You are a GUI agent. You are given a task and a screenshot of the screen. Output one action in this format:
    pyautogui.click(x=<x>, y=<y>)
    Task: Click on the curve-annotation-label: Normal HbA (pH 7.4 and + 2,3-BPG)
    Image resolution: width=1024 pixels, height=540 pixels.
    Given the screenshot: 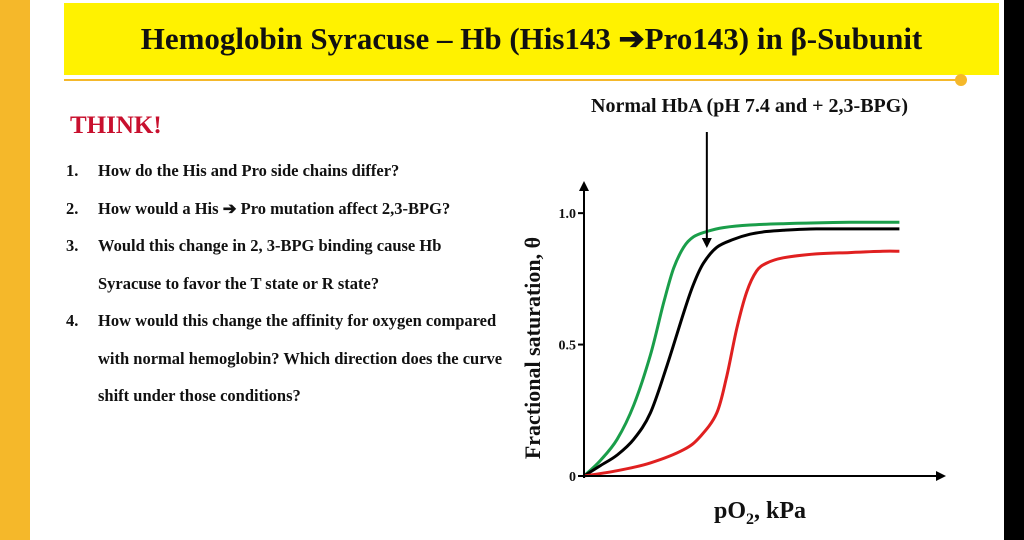 What is the action you would take?
    pyautogui.click(x=749, y=106)
    